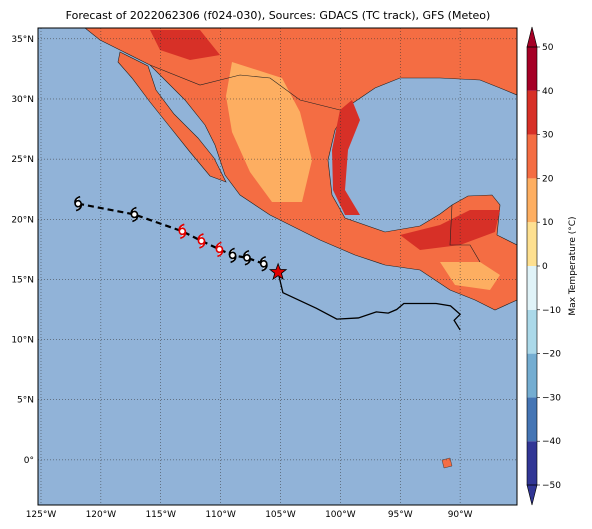  Describe the element at coordinates (269, 132) in the screenshot. I see `plateau-warm` at that location.